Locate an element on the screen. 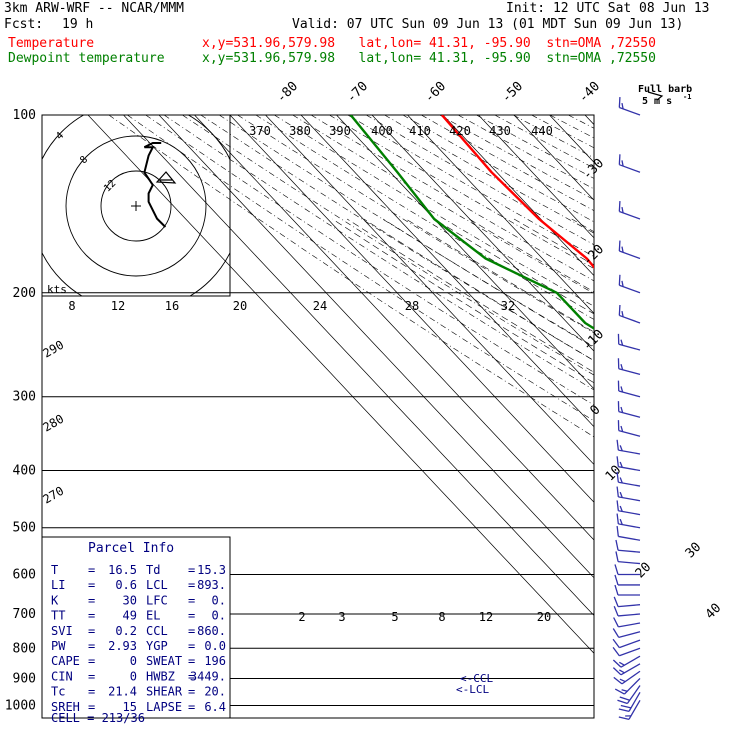  theta-e-label: 370 is located at coordinates (260, 131).